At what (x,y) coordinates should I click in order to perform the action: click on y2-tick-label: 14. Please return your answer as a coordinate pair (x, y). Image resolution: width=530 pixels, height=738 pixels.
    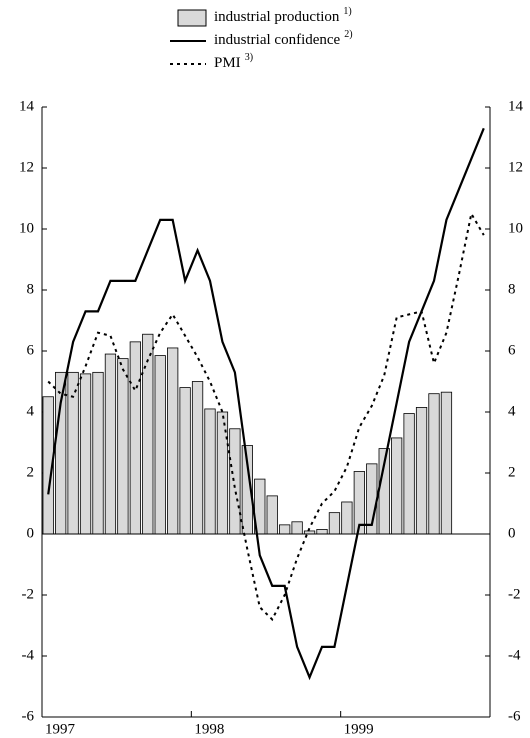
    Looking at the image, I should click on (516, 106).